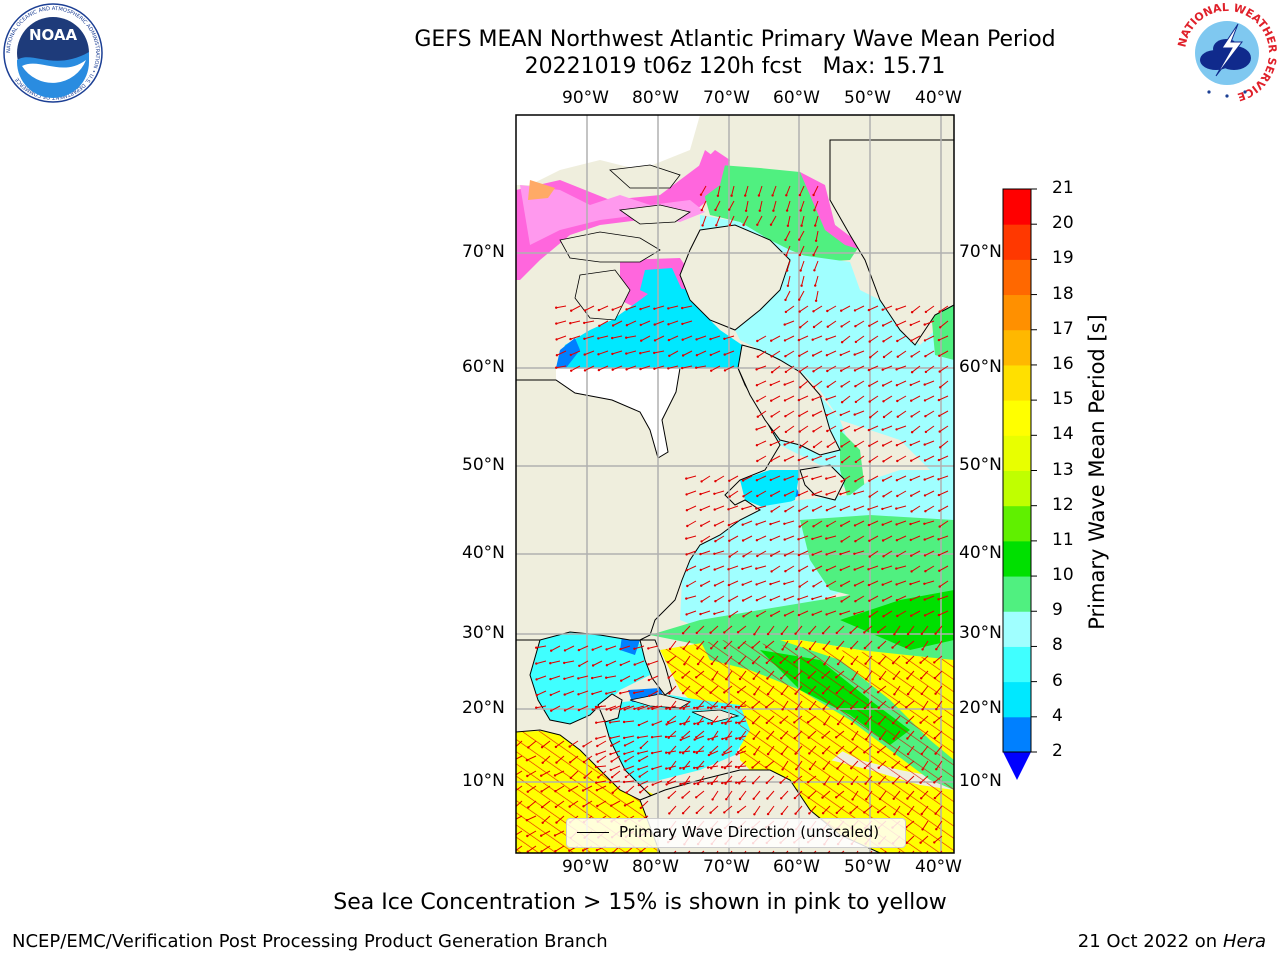 The width and height of the screenshot is (1280, 960). Describe the element at coordinates (483, 553) in the screenshot. I see `lat-label-left-40n: 40°N` at that location.